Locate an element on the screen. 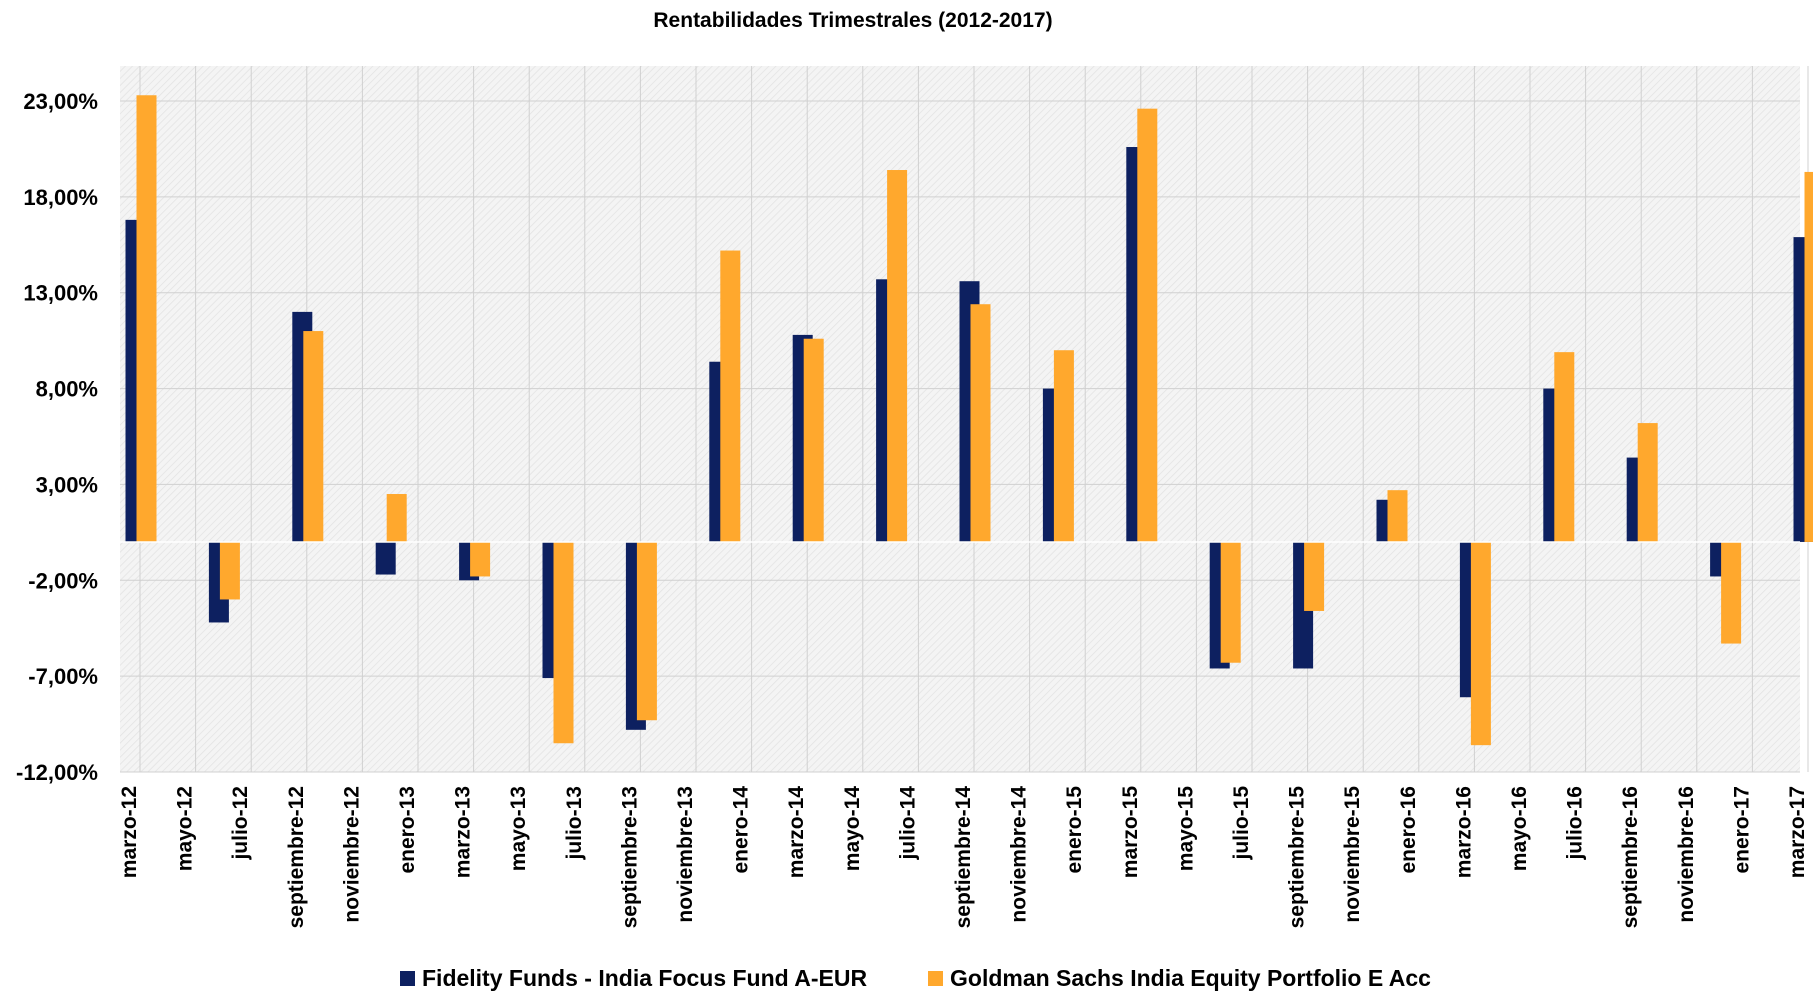  x-tick-label: noviembre-14 is located at coordinates (1019, 854).